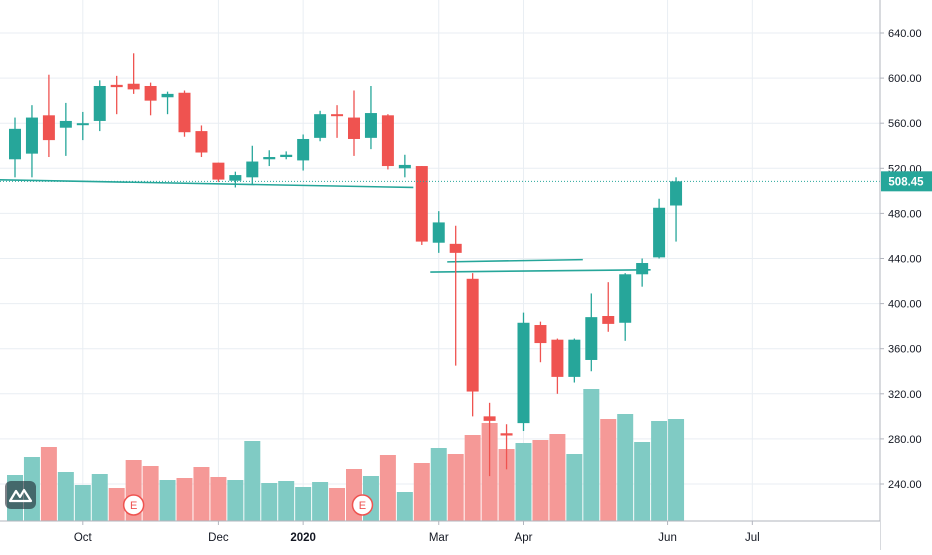 The image size is (932, 555). Describe the element at coordinates (905, 34) in the screenshot. I see `price-tick-label: 640.00` at that location.